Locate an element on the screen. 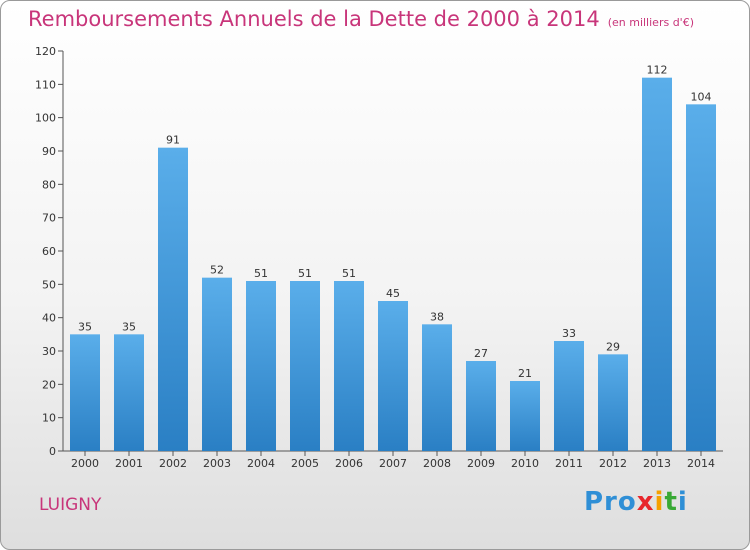 Image resolution: width=750 pixels, height=550 pixels. x-tick-label-2014: 2014 is located at coordinates (701, 463).